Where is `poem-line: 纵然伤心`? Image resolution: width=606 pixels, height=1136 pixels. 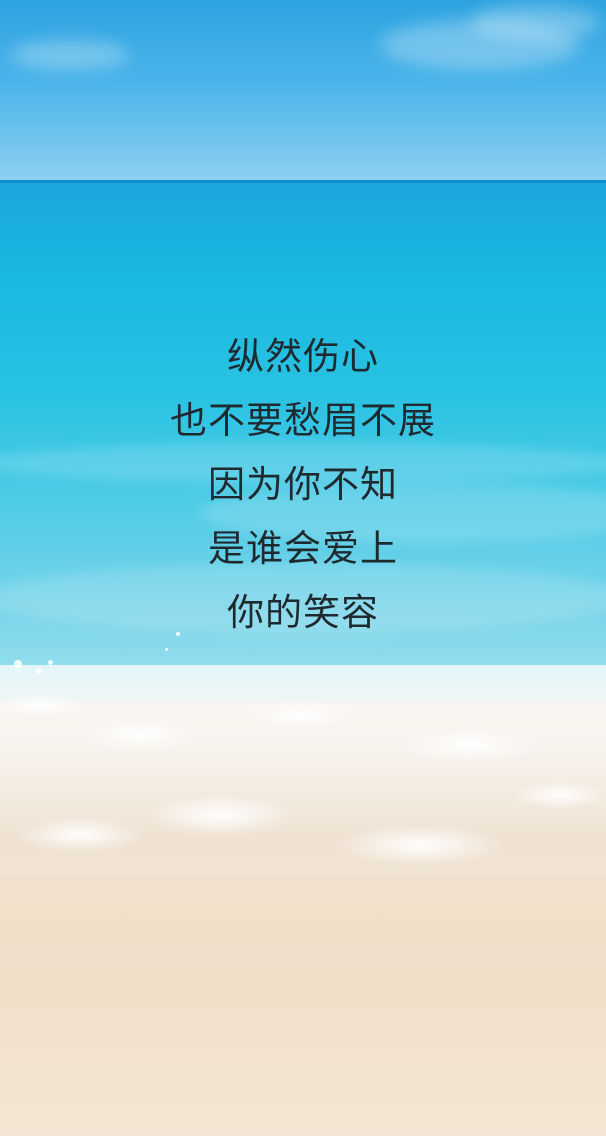
poem-line: 纵然伤心 is located at coordinates (303, 356).